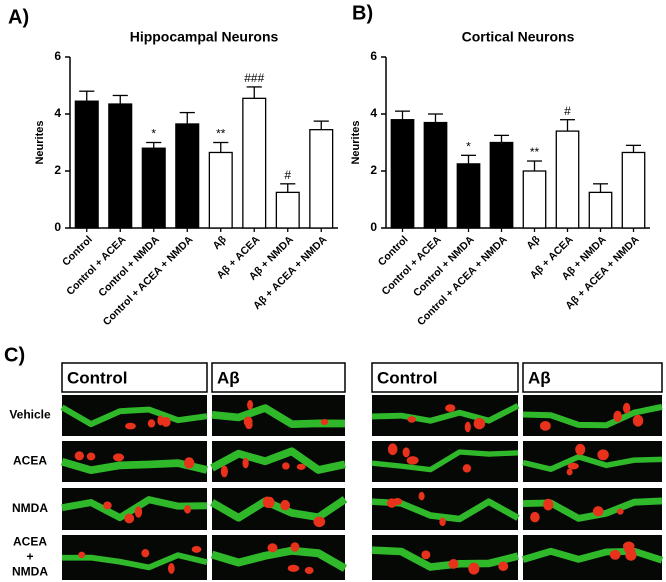 This screenshot has width=666, height=582. Describe the element at coordinates (30, 415) in the screenshot. I see `row-label: Vehicle` at that location.